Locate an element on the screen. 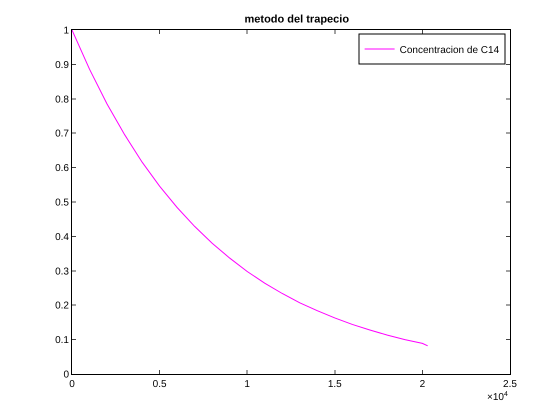 The width and height of the screenshot is (560, 420). y-tick-label: 0.1 is located at coordinates (62, 340).